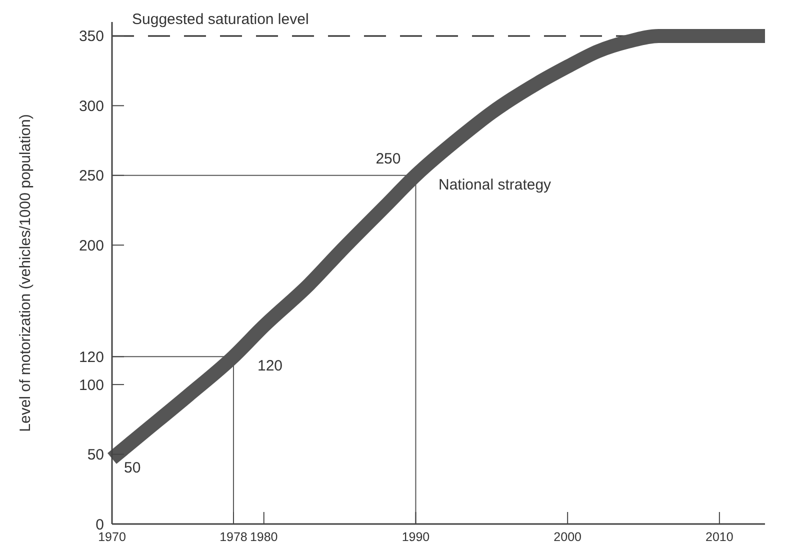 The height and width of the screenshot is (550, 805). I want to click on x-tick-label: 1990, so click(416, 537).